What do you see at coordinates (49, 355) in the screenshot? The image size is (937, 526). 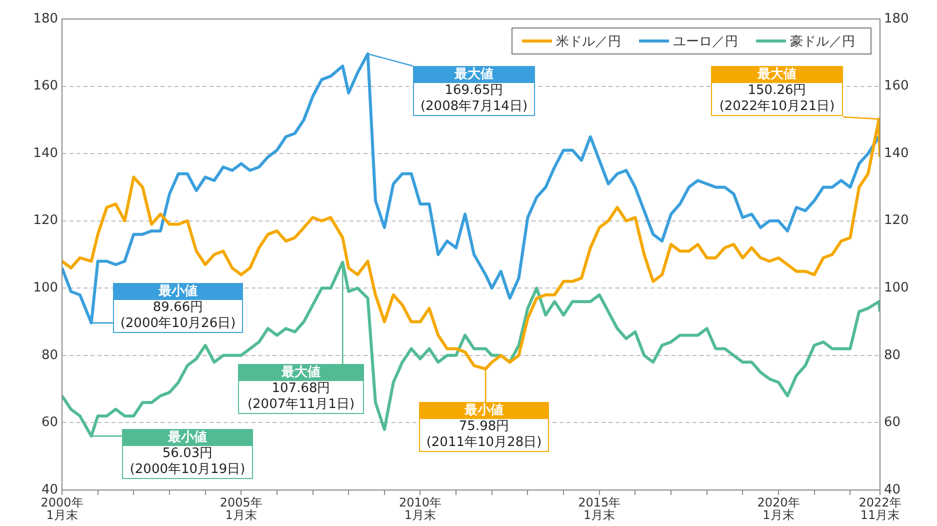 I see `y-tick-label: 80` at bounding box center [49, 355].